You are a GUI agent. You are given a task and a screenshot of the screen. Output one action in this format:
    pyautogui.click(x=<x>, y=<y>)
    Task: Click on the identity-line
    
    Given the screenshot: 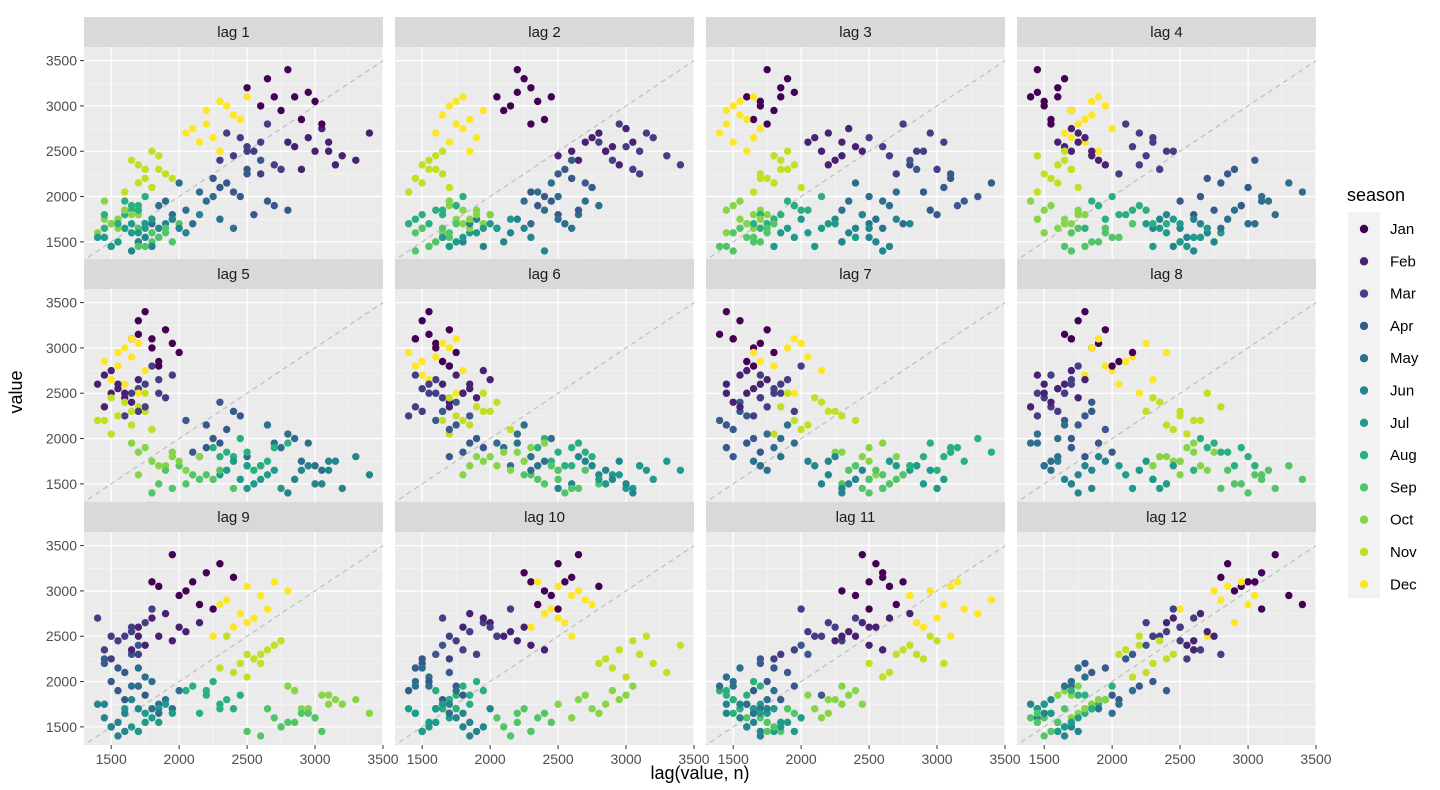 What is the action you would take?
    pyautogui.click(x=233, y=401)
    